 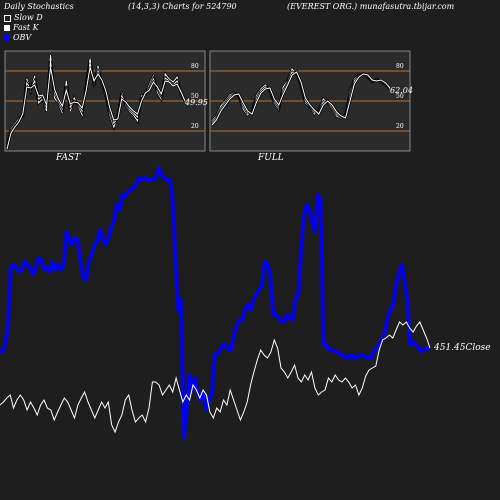 I want to click on full-level-label-20: 20, so click(x=400, y=126).